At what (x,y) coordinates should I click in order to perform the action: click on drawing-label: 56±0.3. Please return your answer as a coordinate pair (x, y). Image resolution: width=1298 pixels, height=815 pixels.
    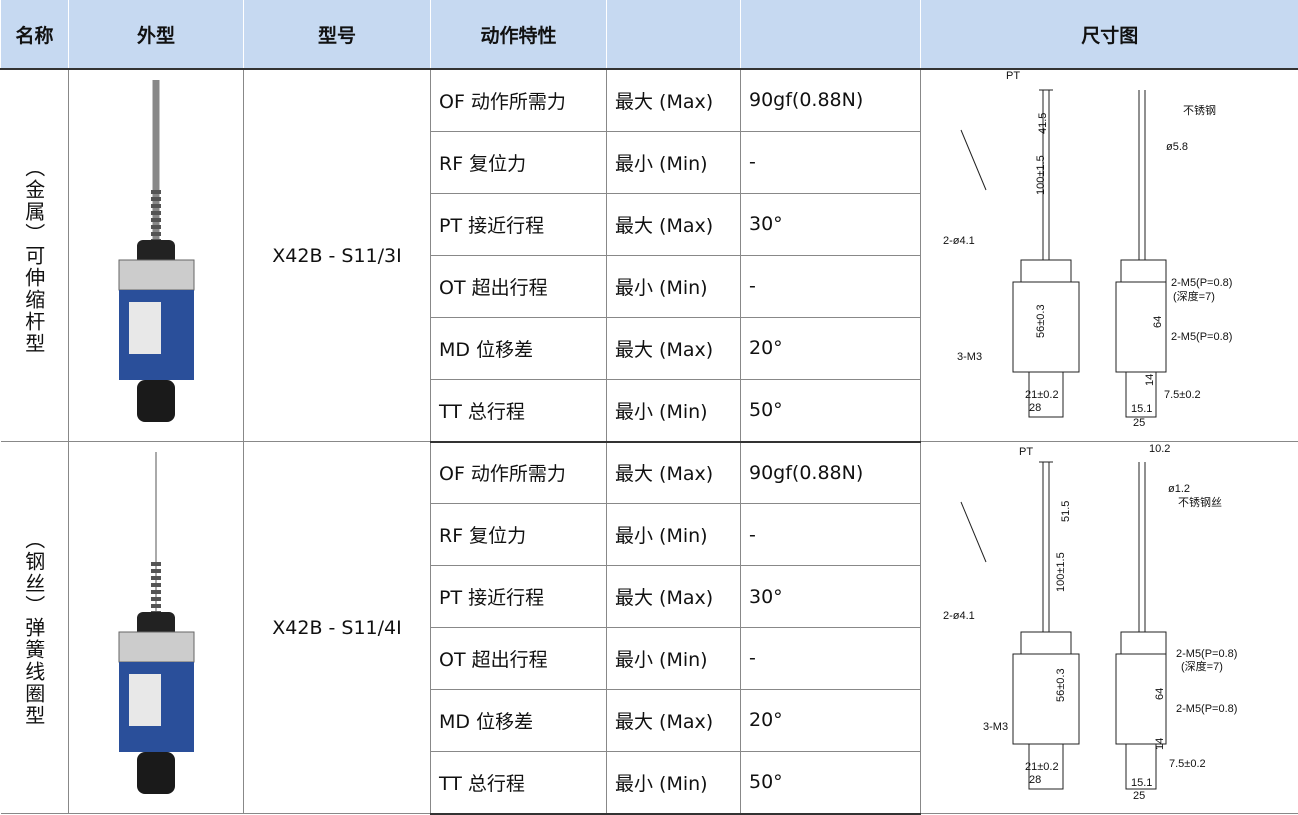
    Looking at the image, I should click on (1041, 321).